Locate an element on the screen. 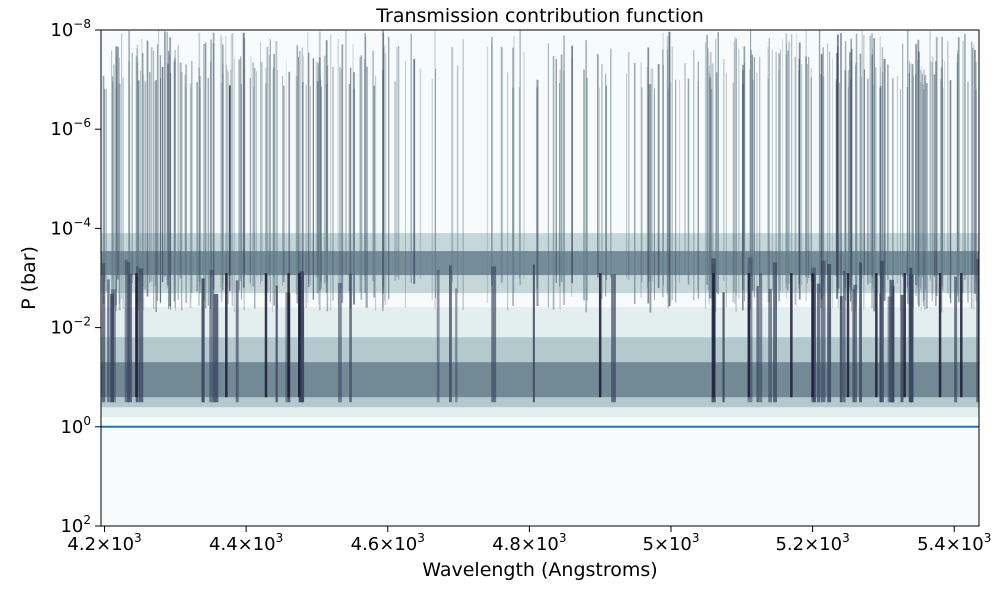  y-tick-label: 10⁻² is located at coordinates (70, 327).